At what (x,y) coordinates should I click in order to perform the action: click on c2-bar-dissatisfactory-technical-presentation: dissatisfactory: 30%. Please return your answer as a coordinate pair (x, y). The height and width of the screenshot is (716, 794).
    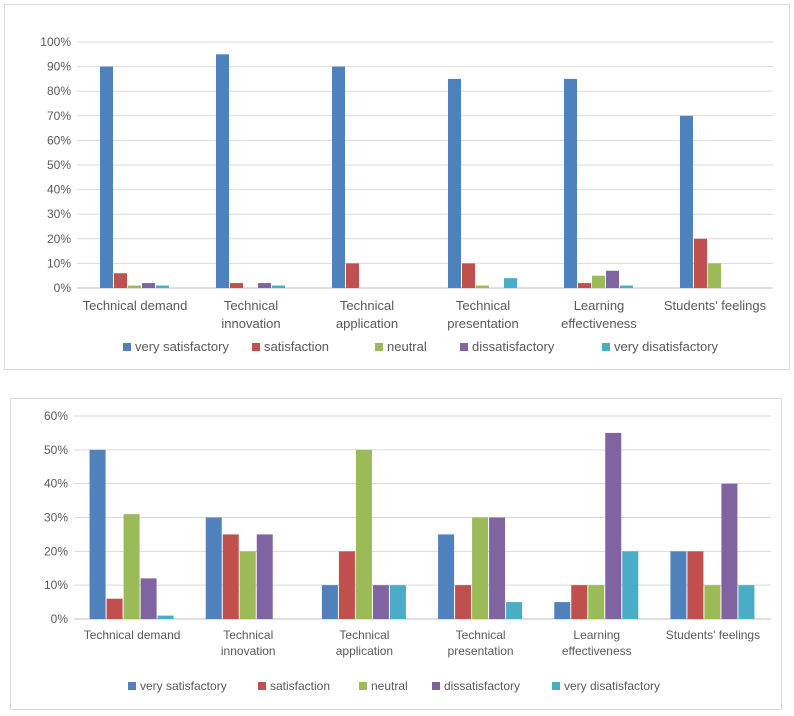
    Looking at the image, I should click on (497, 568).